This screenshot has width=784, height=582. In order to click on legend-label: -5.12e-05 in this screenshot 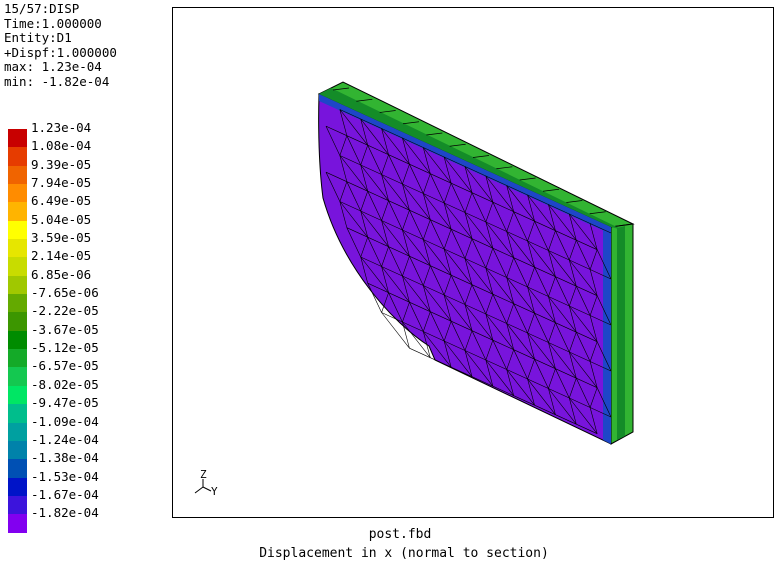, I will do `click(65, 348)`.